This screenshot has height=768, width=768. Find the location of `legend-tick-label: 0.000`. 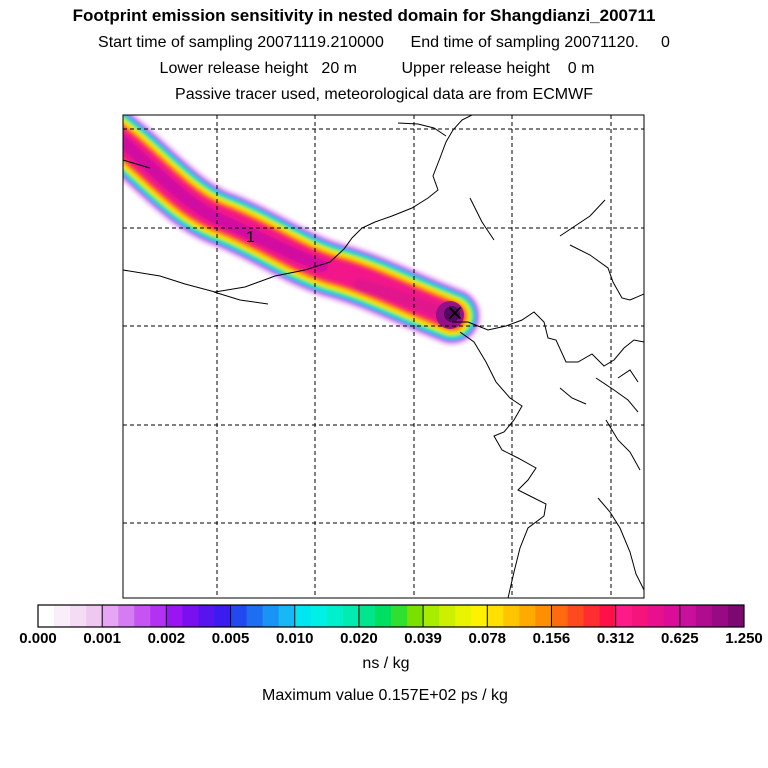

legend-tick-label: 0.000 is located at coordinates (38, 638).